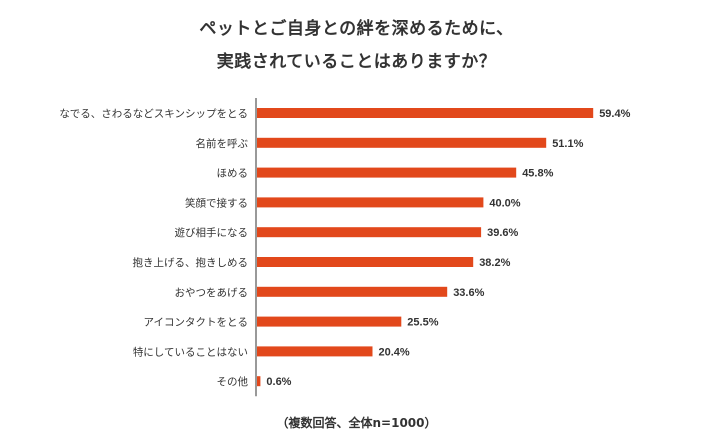  Describe the element at coordinates (212, 232) in the screenshot. I see `category-label: 遊び相手になる` at that location.